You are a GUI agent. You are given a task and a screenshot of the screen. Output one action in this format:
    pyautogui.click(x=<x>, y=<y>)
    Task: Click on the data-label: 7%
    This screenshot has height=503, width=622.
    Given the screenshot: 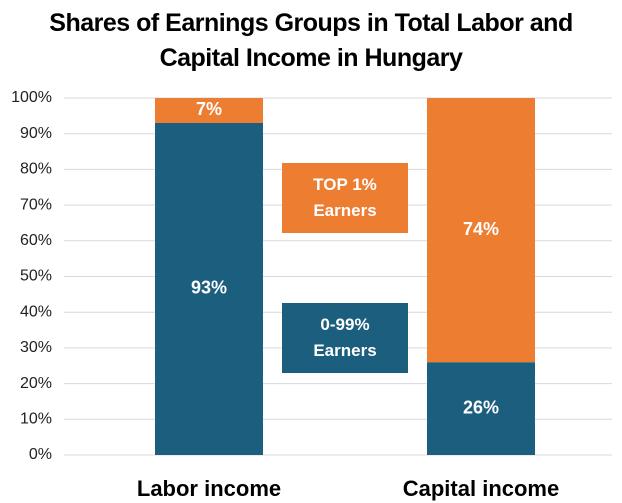 What is the action you would take?
    pyautogui.click(x=209, y=109)
    